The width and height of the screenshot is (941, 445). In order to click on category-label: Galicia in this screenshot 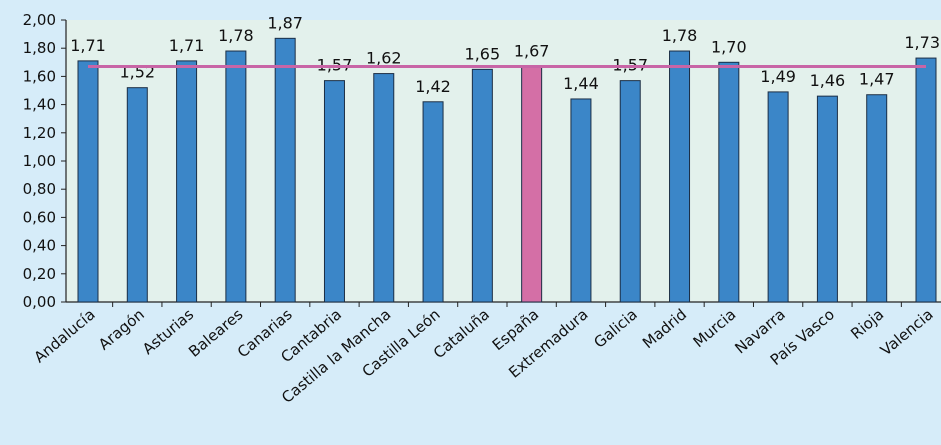, I will do `click(615, 328)`.